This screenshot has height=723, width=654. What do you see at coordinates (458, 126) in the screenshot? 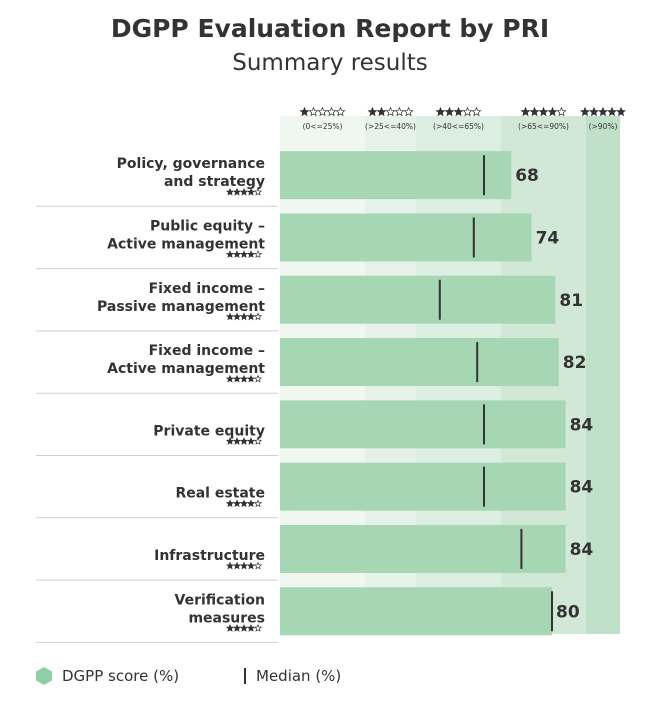
I see `rating-band-label: (>40<=65%)` at bounding box center [458, 126].